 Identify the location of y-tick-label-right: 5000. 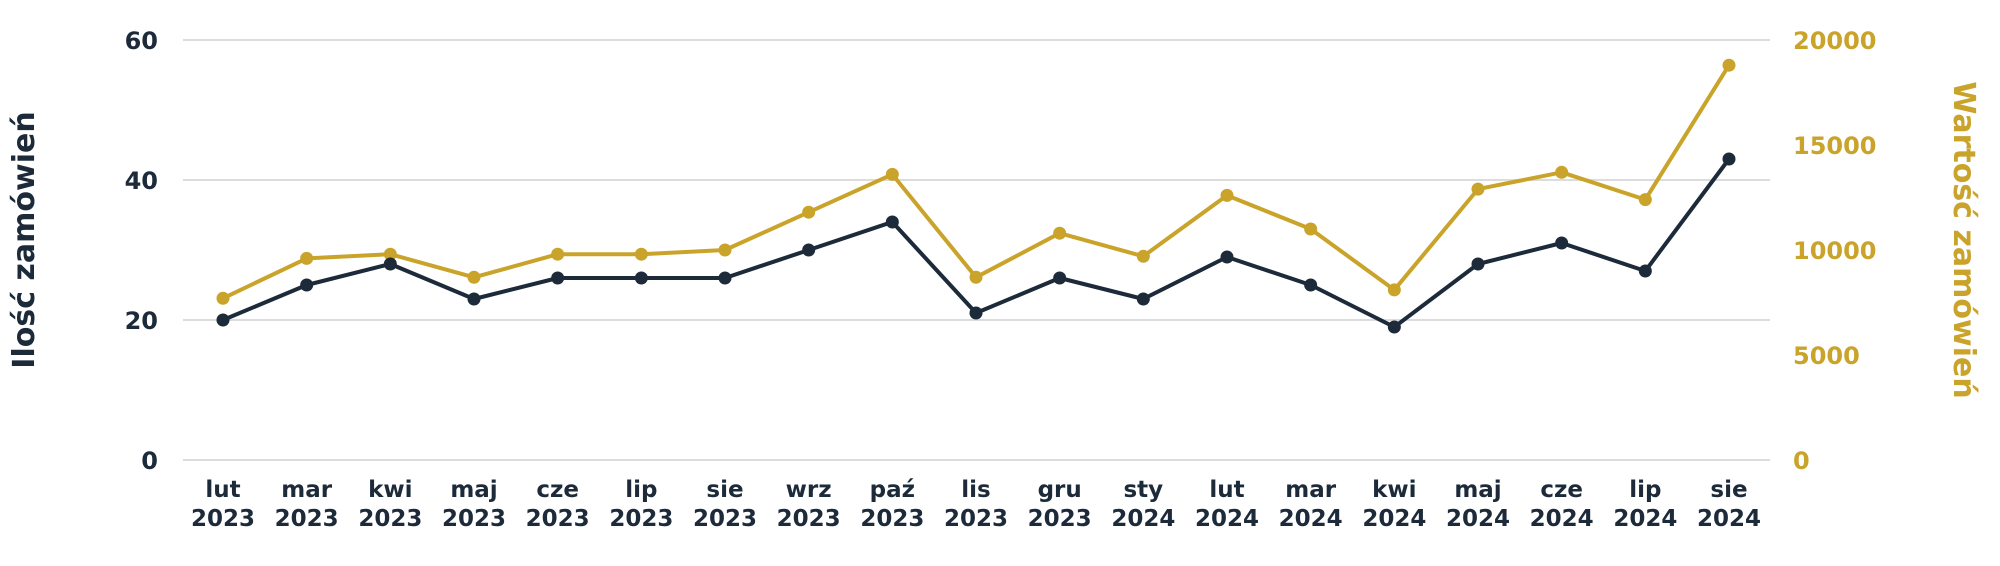
(1826, 356).